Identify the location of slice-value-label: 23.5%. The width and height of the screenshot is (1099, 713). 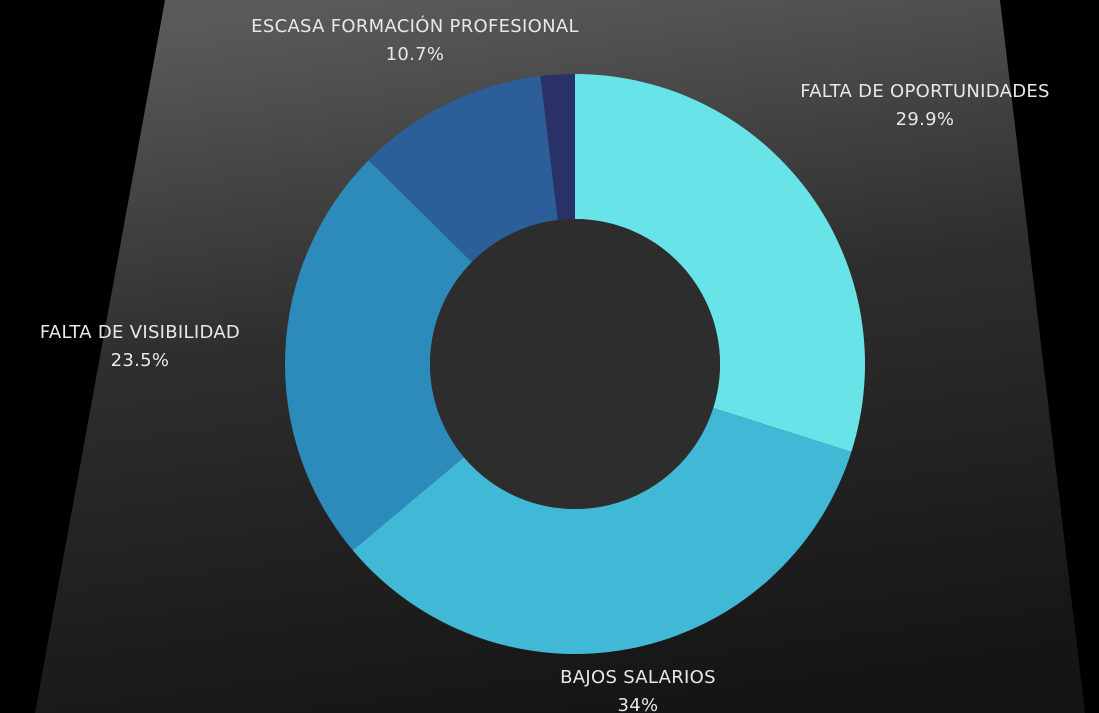
(140, 360).